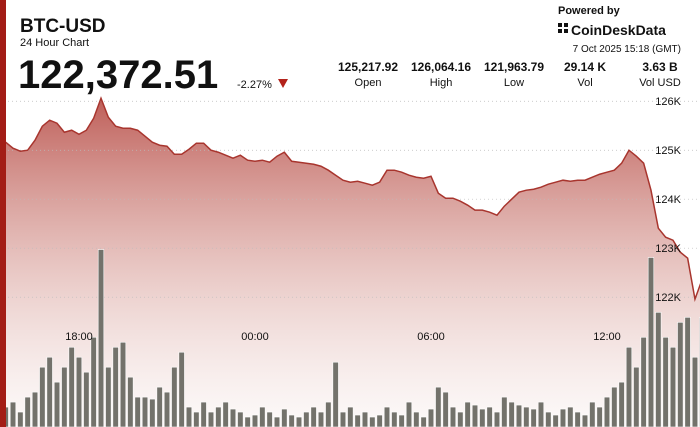 The image size is (700, 427). Describe the element at coordinates (668, 102) in the screenshot. I see `y-tick-label: 126K` at that location.